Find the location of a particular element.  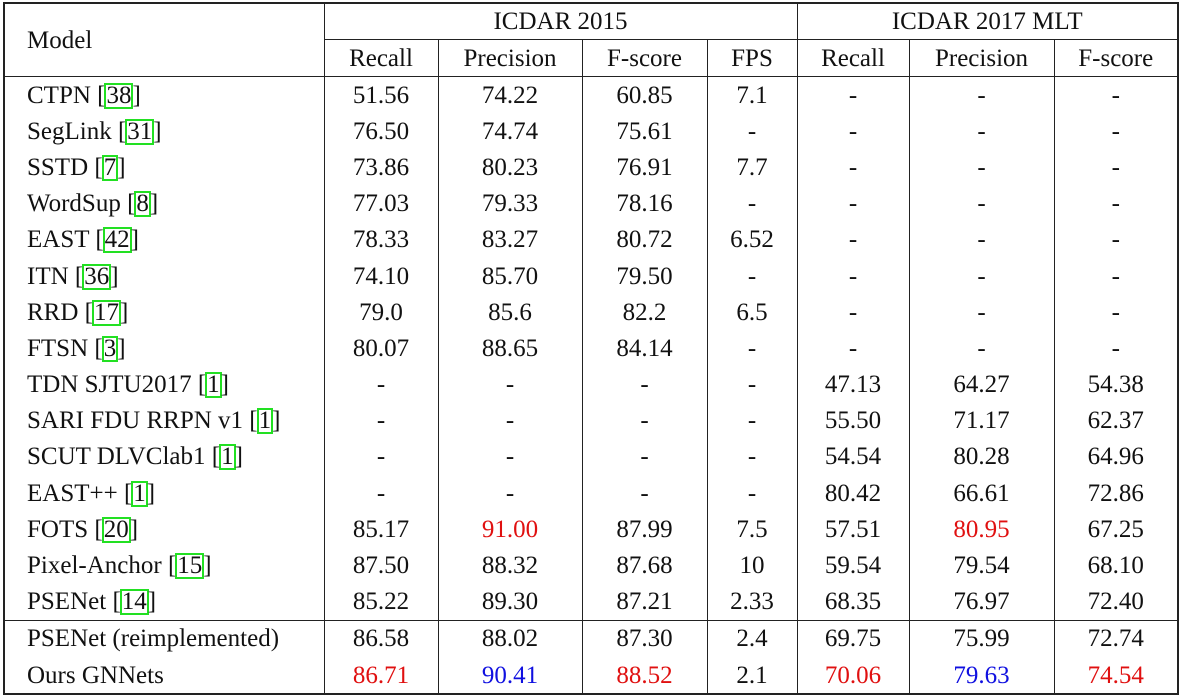

value-cell: 54.54 is located at coordinates (852, 457).